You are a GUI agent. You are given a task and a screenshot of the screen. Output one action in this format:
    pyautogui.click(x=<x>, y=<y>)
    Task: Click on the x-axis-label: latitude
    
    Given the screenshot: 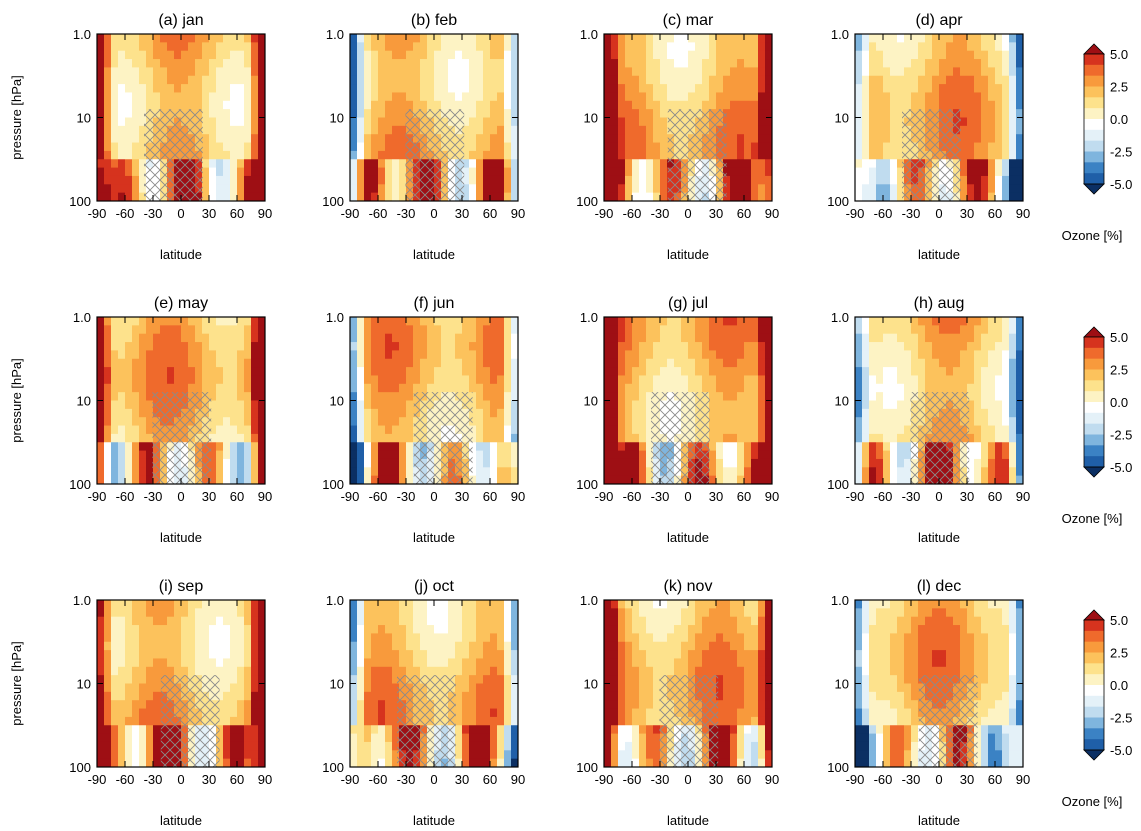 What is the action you would take?
    pyautogui.click(x=181, y=820)
    